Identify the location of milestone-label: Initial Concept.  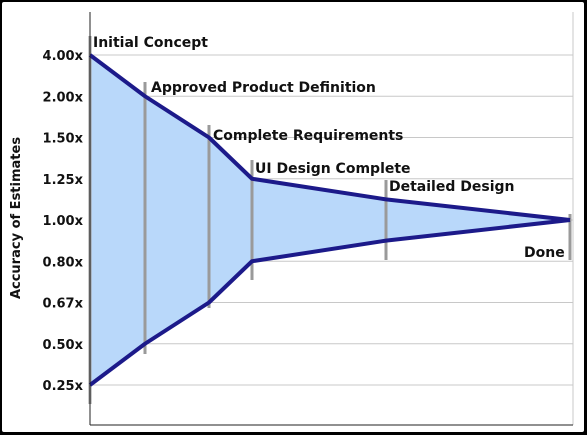
(150, 43).